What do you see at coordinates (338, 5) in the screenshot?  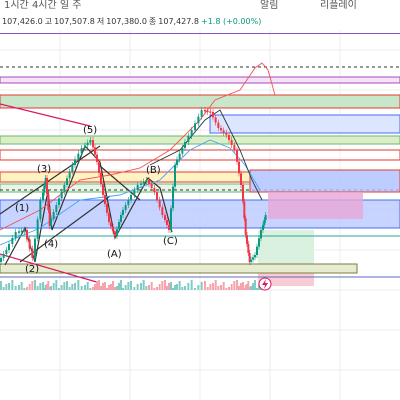 I see `replay-button: 리플레이` at bounding box center [338, 5].